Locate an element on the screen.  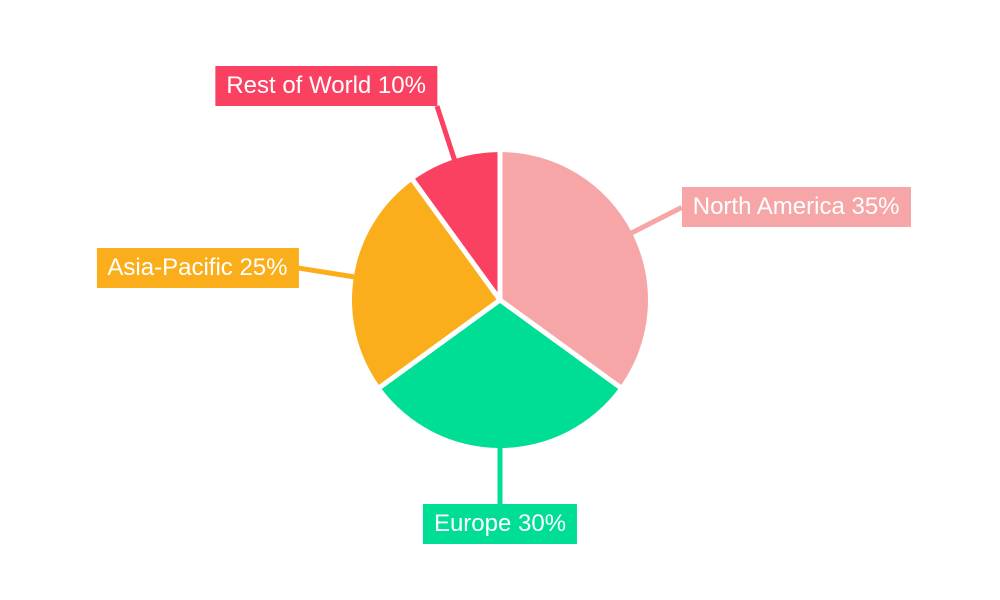
pie-slice-north-america is located at coordinates (574, 269).